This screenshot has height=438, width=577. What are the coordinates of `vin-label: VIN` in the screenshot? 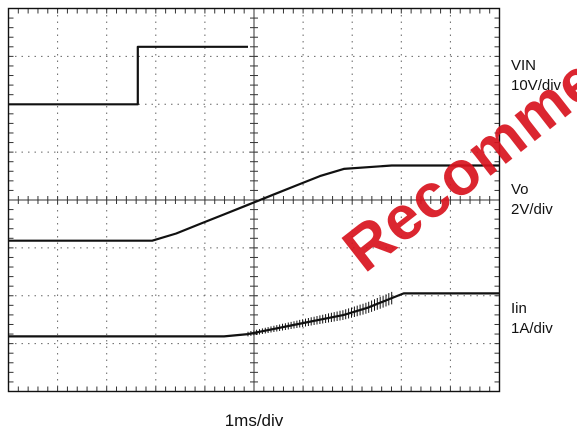 It's located at (524, 65).